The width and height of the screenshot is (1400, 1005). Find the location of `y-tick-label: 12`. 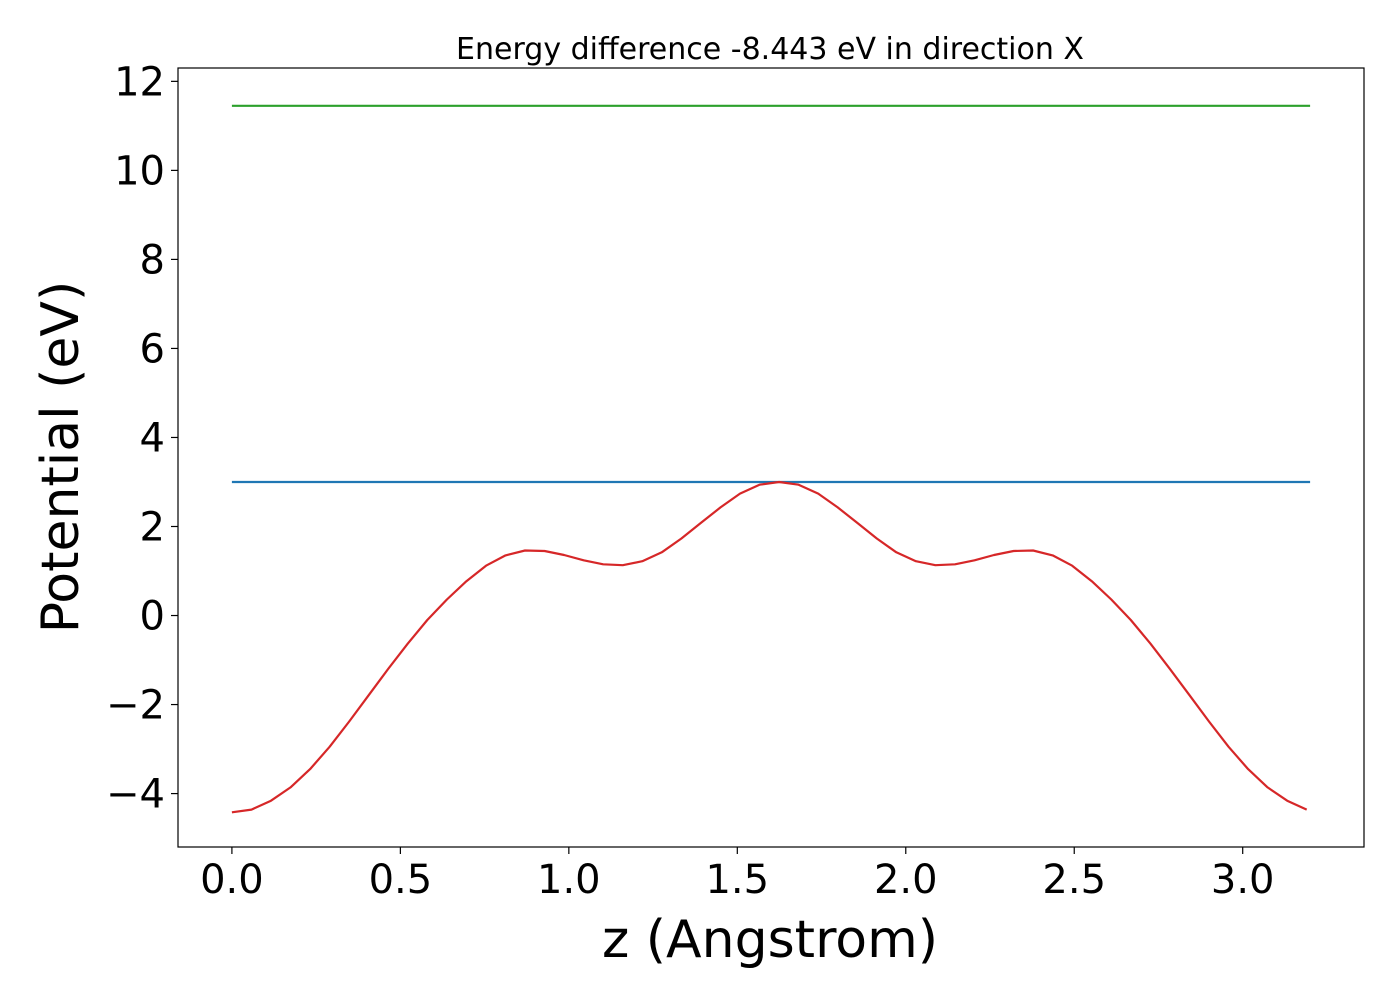

y-tick-label: 12 is located at coordinates (139, 82).